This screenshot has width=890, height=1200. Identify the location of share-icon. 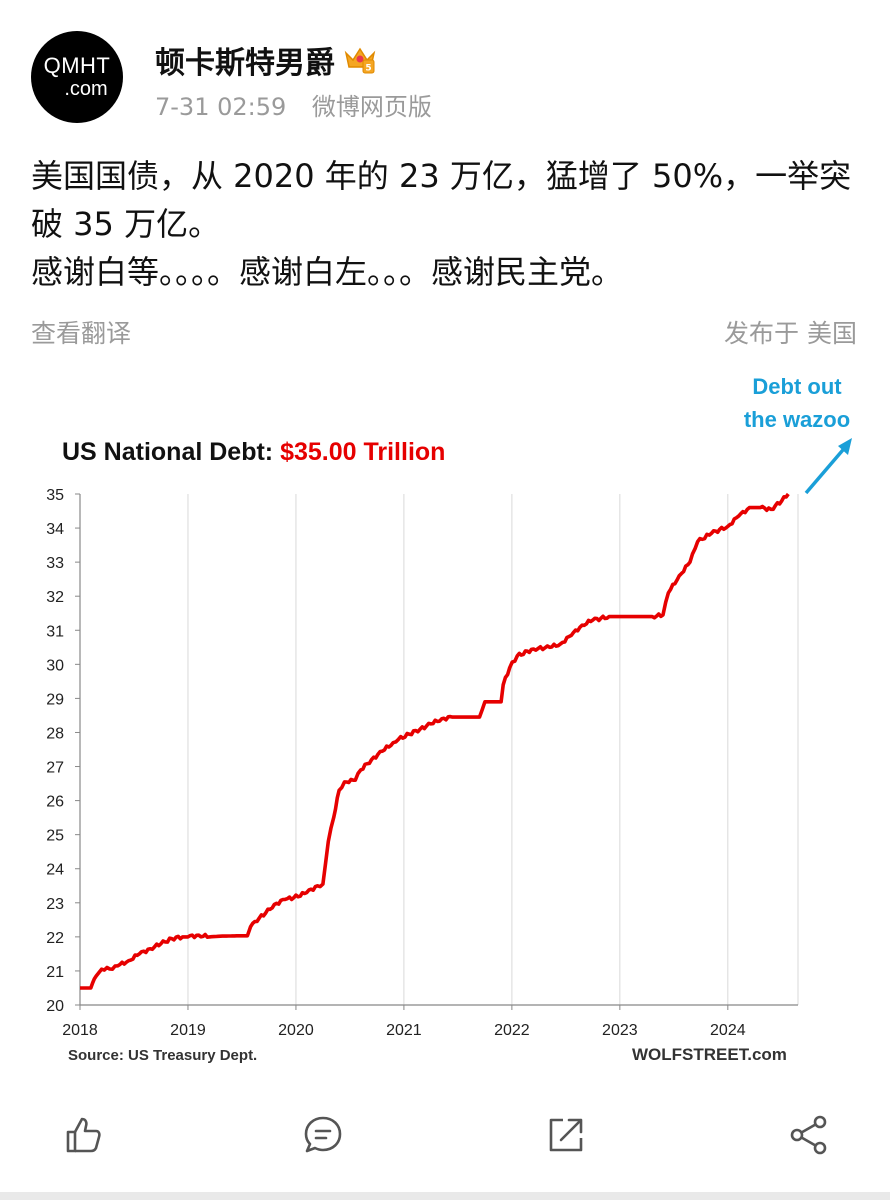
(809, 1135).